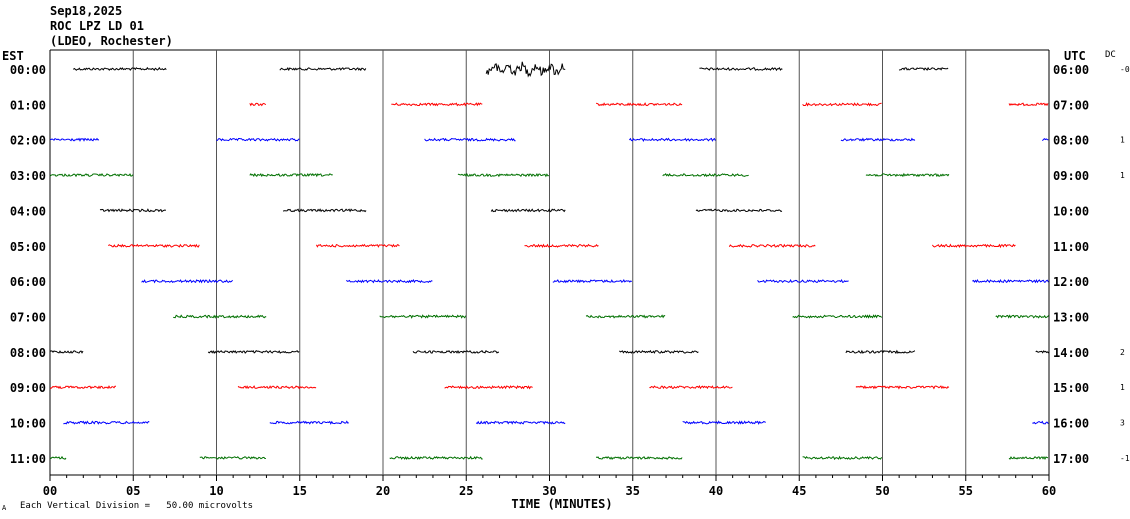  What do you see at coordinates (1071, 318) in the screenshot?
I see `utc-hour-label: 13:00` at bounding box center [1071, 318].